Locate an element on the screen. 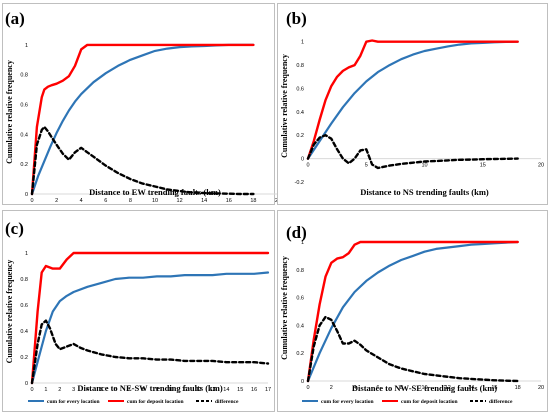  x-tick-label: 1 is located at coordinates (45, 390).